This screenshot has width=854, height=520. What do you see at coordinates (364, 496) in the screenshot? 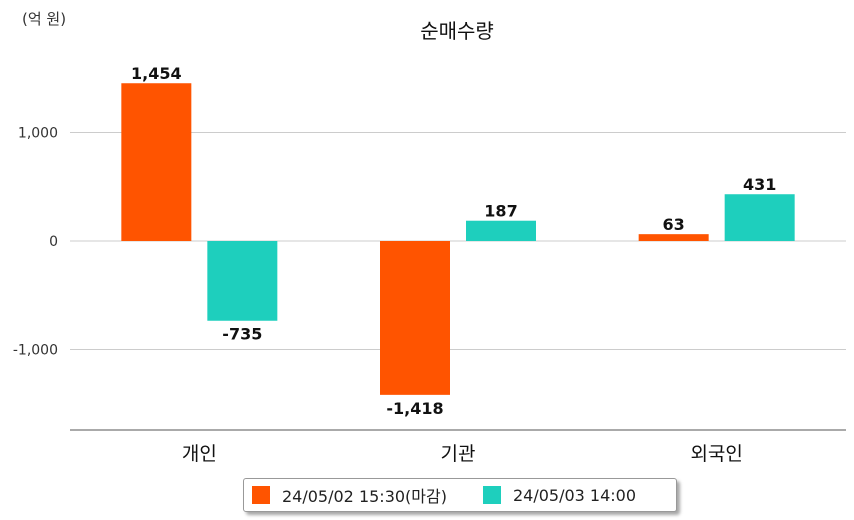
I see `legend-label-series-1: 24/05/02 15:30(마감)` at bounding box center [364, 496].